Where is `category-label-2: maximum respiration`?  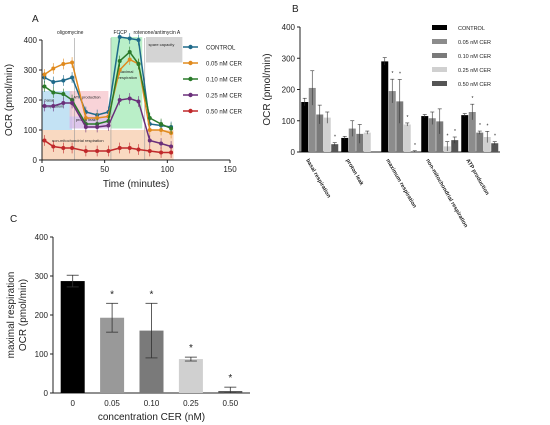
category-label-2: maximum respiration is located at coordinates (400, 184).